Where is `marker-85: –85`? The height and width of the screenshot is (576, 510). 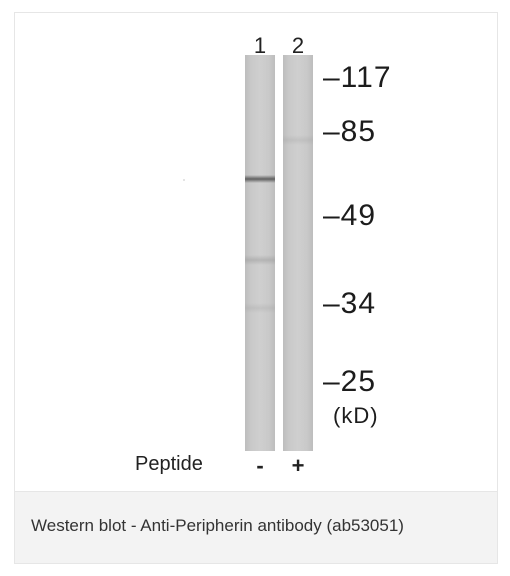 marker-85: –85 is located at coordinates (350, 131).